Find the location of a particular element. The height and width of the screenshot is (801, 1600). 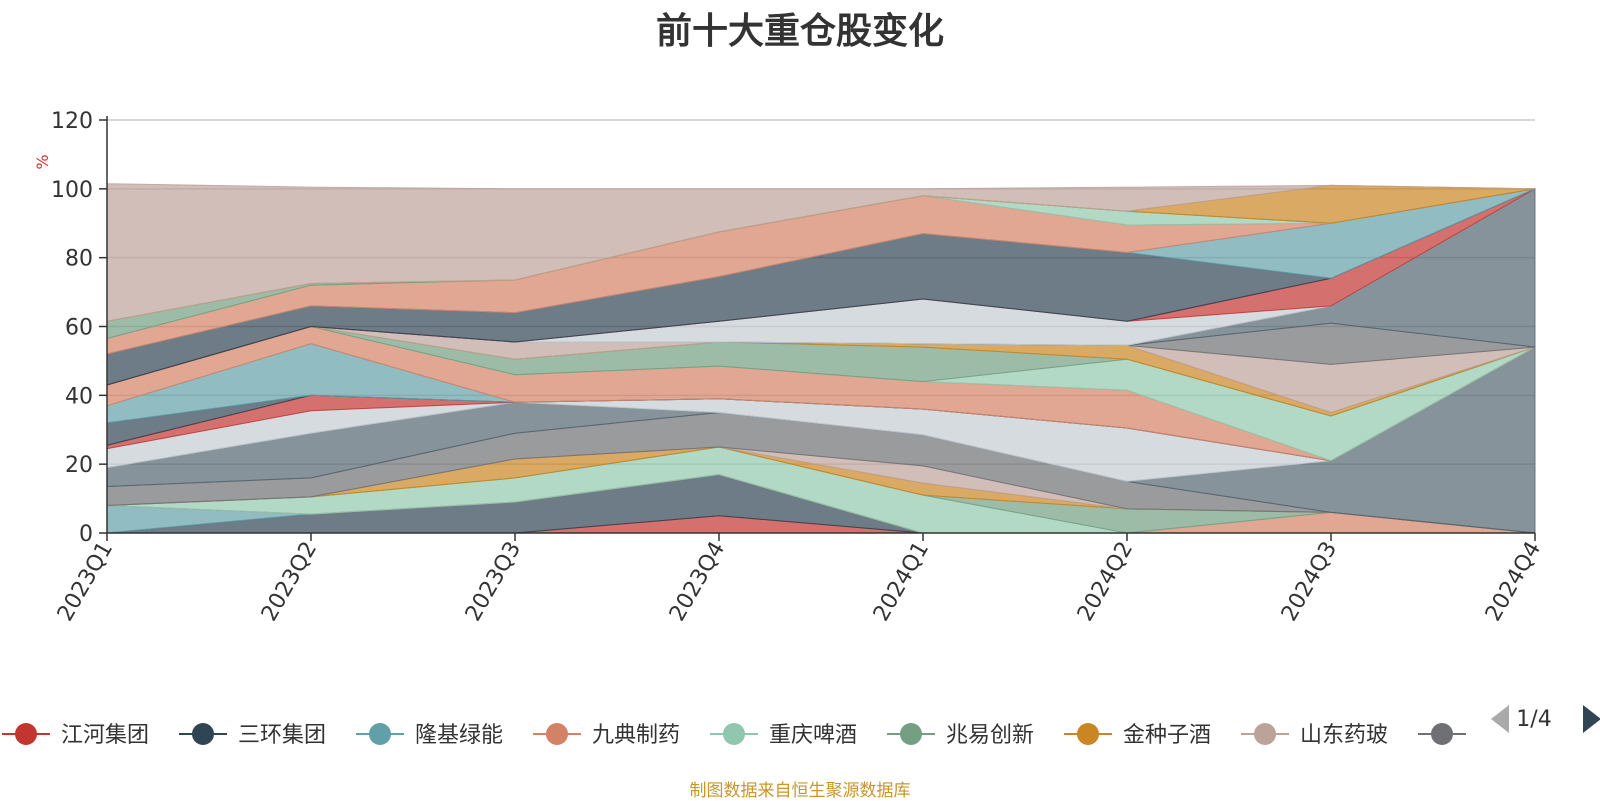

y-tick-label: 0 is located at coordinates (86, 534).